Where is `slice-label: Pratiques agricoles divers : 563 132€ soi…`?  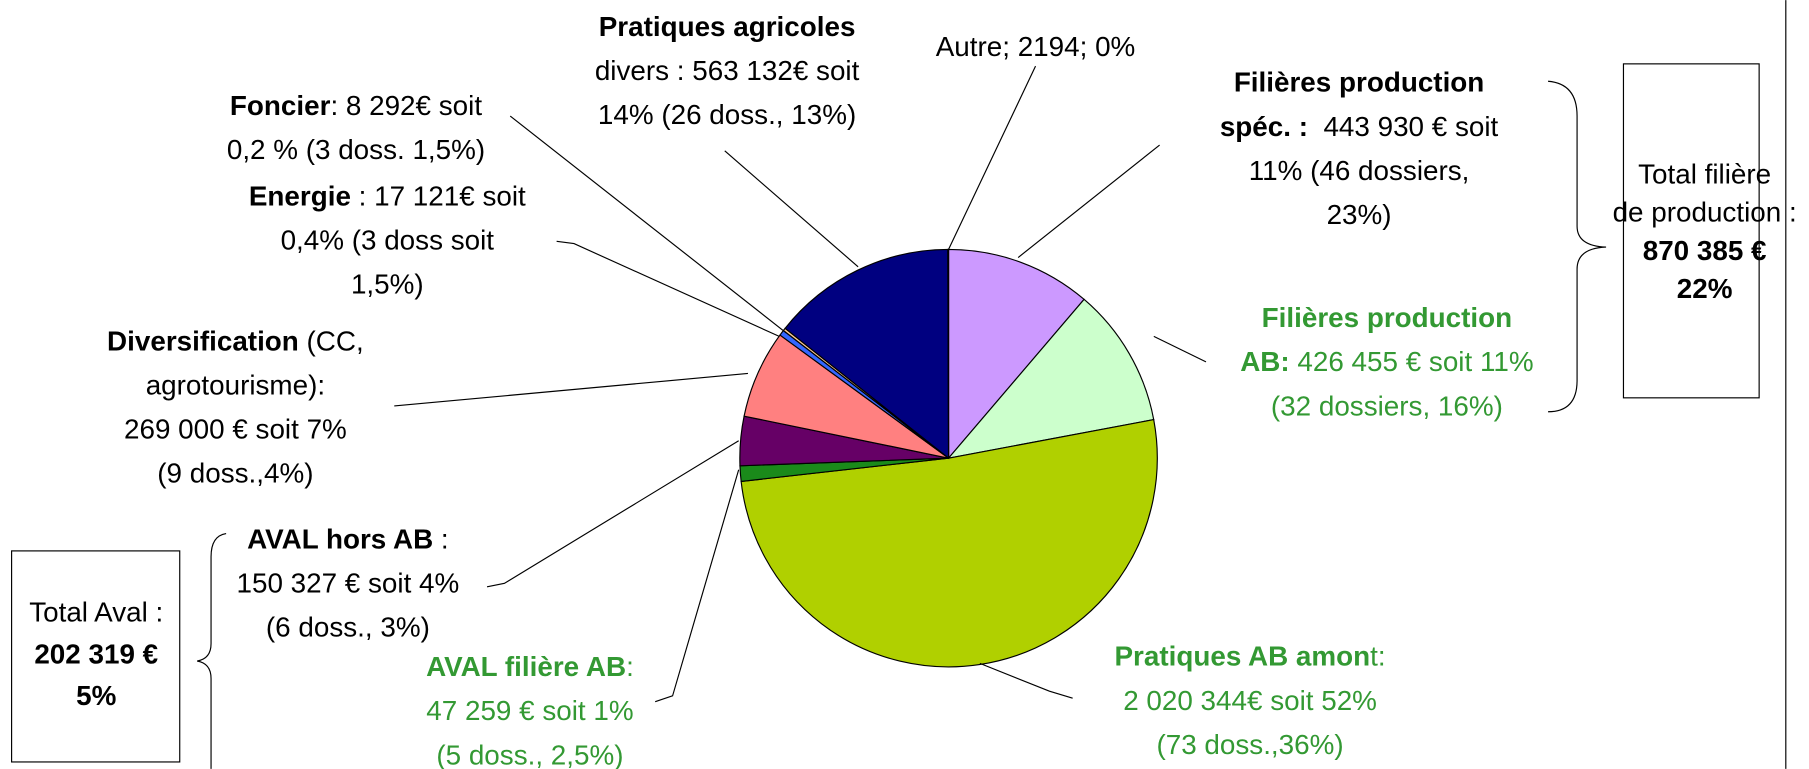 slice-label: Pratiques agricoles divers : 563 132€ soi… is located at coordinates (727, 70).